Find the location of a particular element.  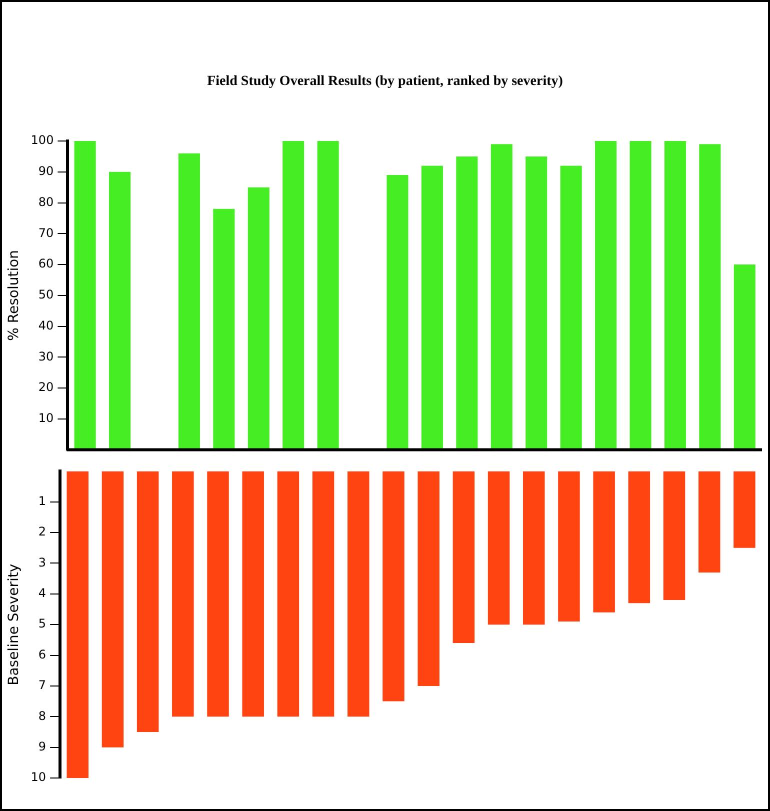

y-tick-label: 60 is located at coordinates (46, 263).